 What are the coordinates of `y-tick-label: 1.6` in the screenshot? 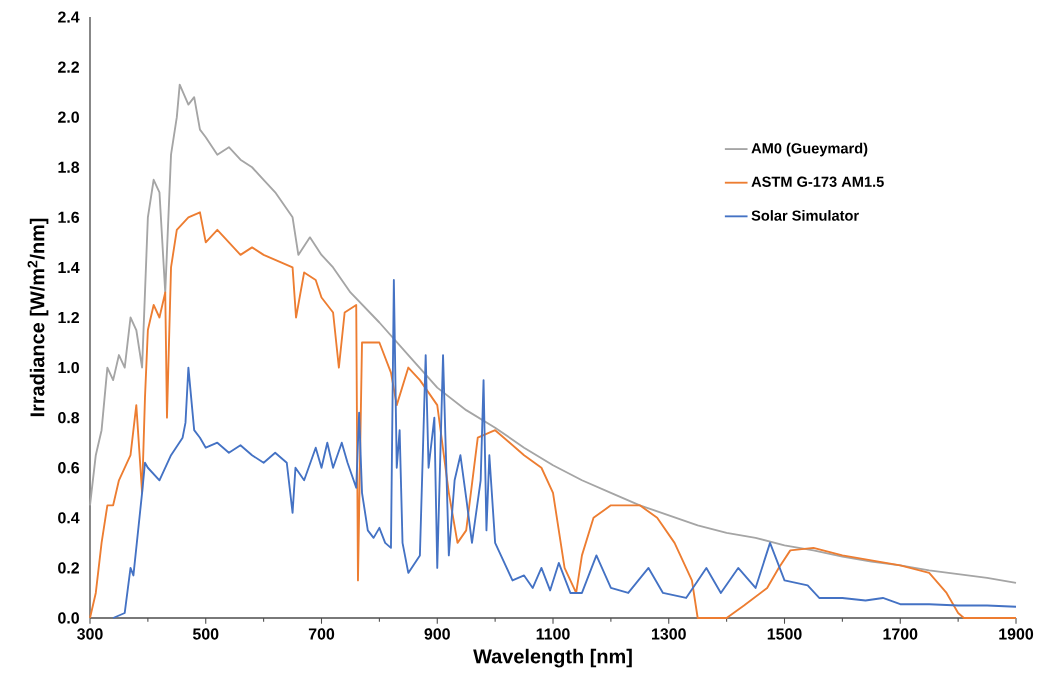 It's located at (69, 217).